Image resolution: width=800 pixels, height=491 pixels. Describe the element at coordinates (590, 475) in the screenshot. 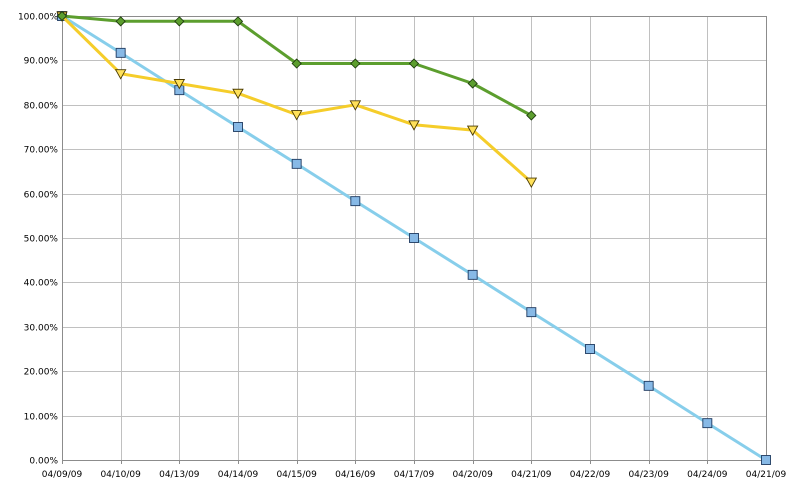

I see `x-tick-label: 04/22/09` at that location.